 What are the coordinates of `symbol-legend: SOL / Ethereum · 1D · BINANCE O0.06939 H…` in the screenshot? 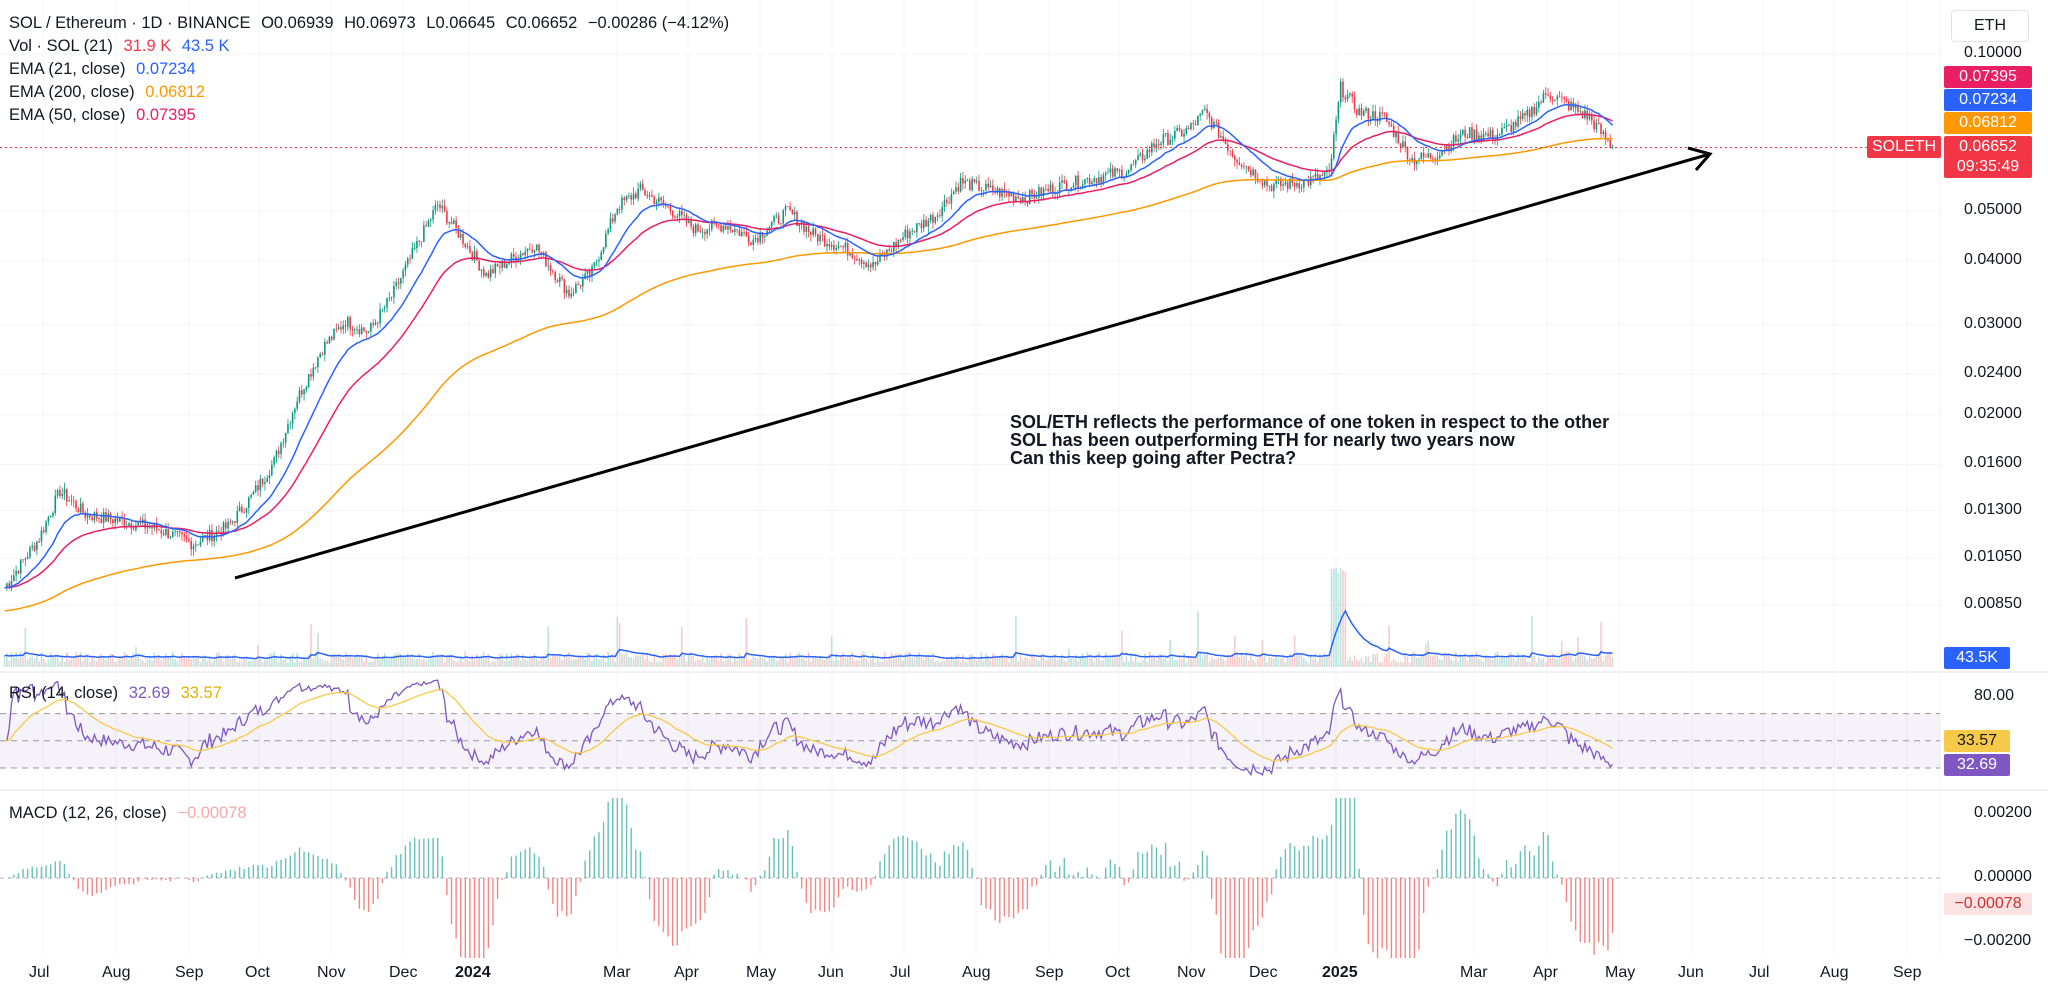 It's located at (372, 23).